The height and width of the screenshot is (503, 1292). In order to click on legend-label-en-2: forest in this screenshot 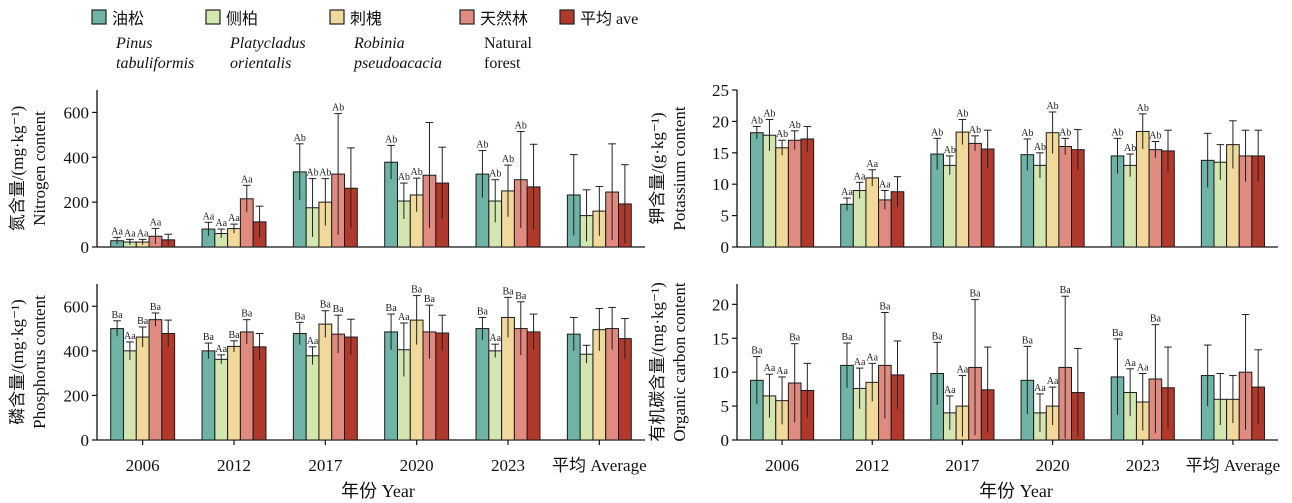, I will do `click(502, 63)`.